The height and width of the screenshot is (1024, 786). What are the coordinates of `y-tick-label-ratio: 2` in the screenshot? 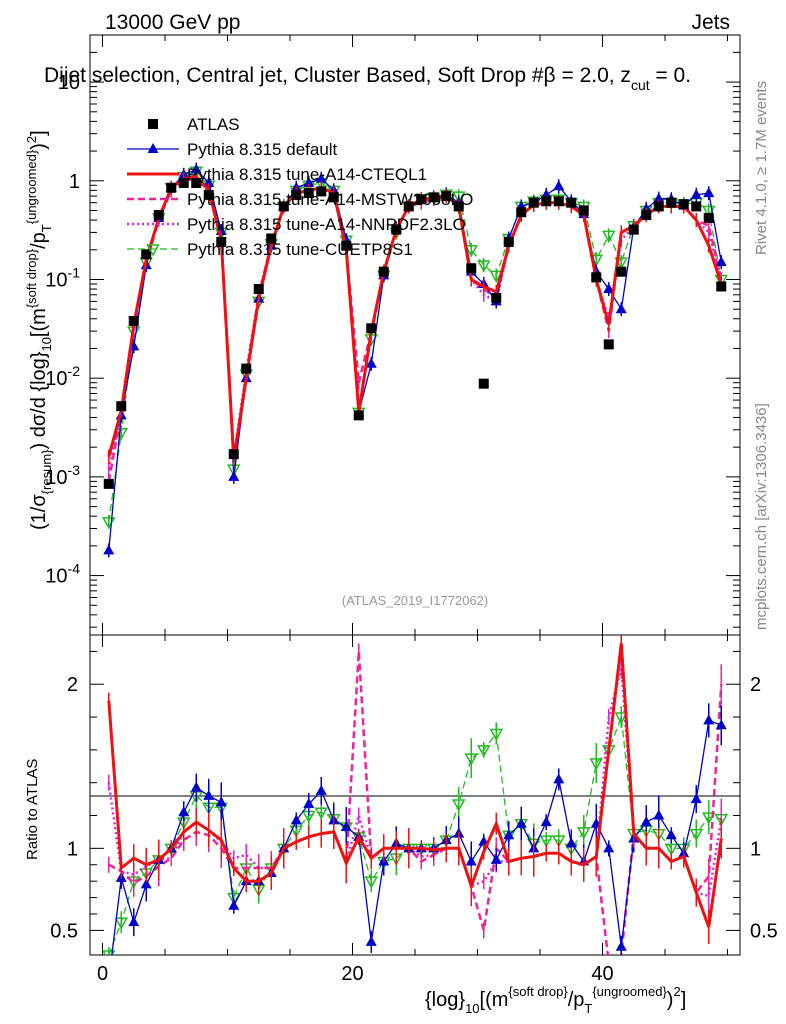 It's located at (72, 685).